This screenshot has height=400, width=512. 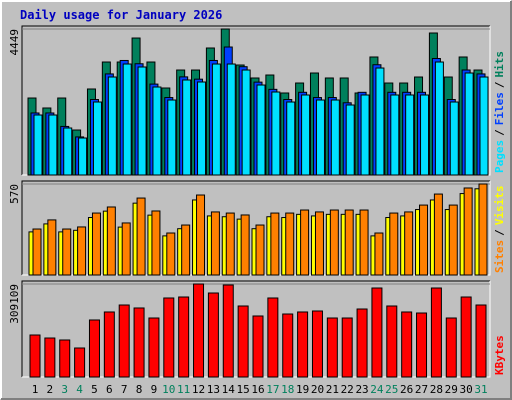 I want to click on x-tick-label: 9, so click(x=154, y=389).